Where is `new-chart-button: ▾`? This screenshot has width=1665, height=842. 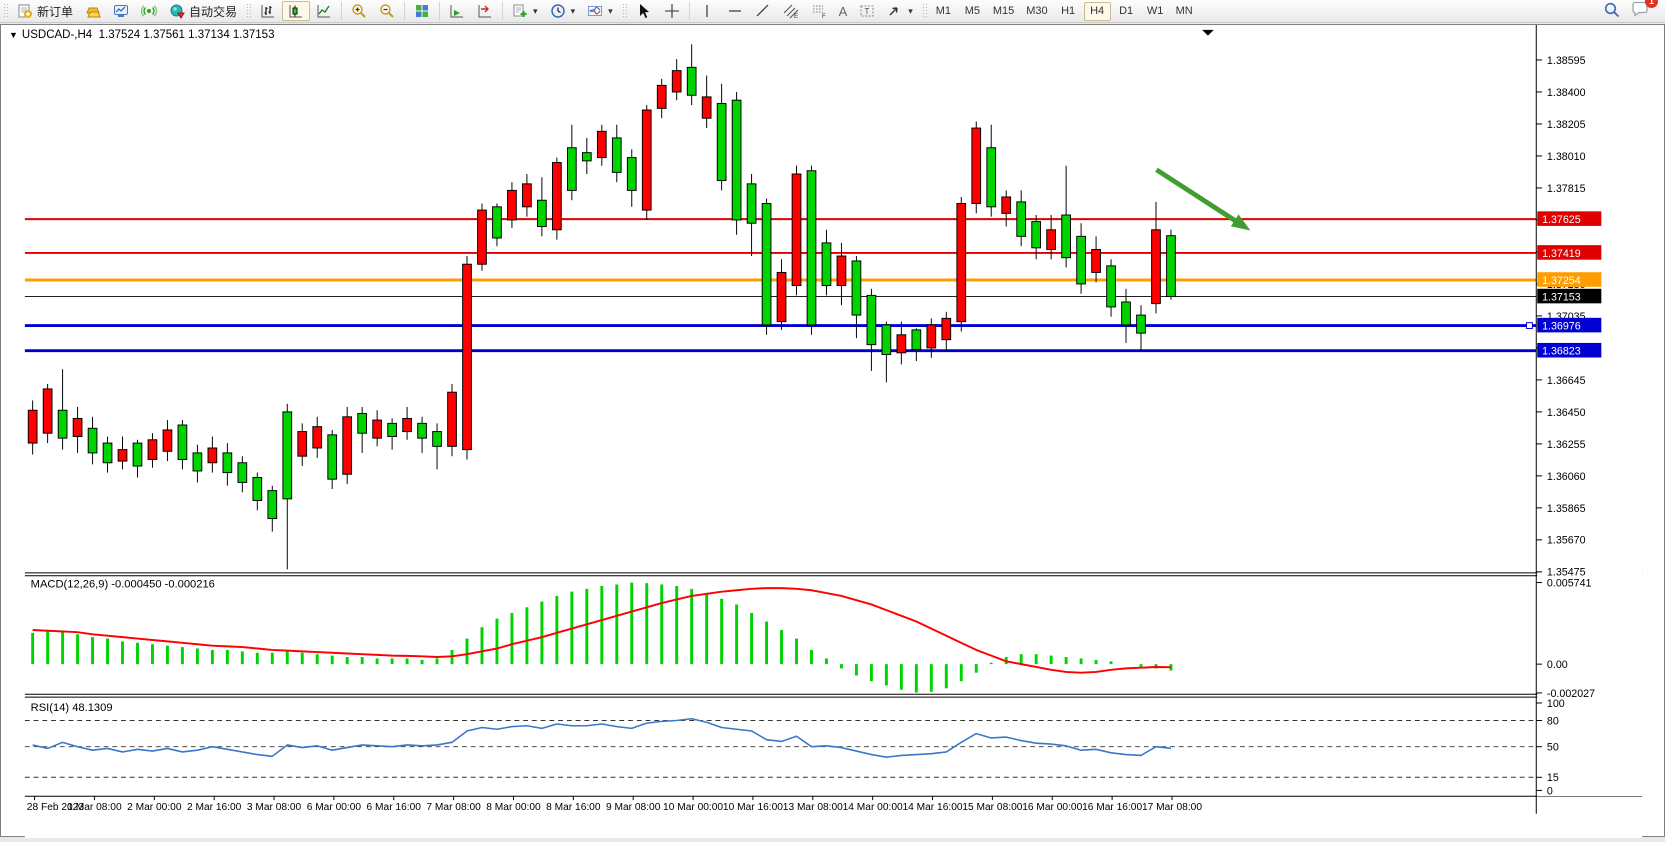 new-chart-button: ▾ is located at coordinates (525, 11).